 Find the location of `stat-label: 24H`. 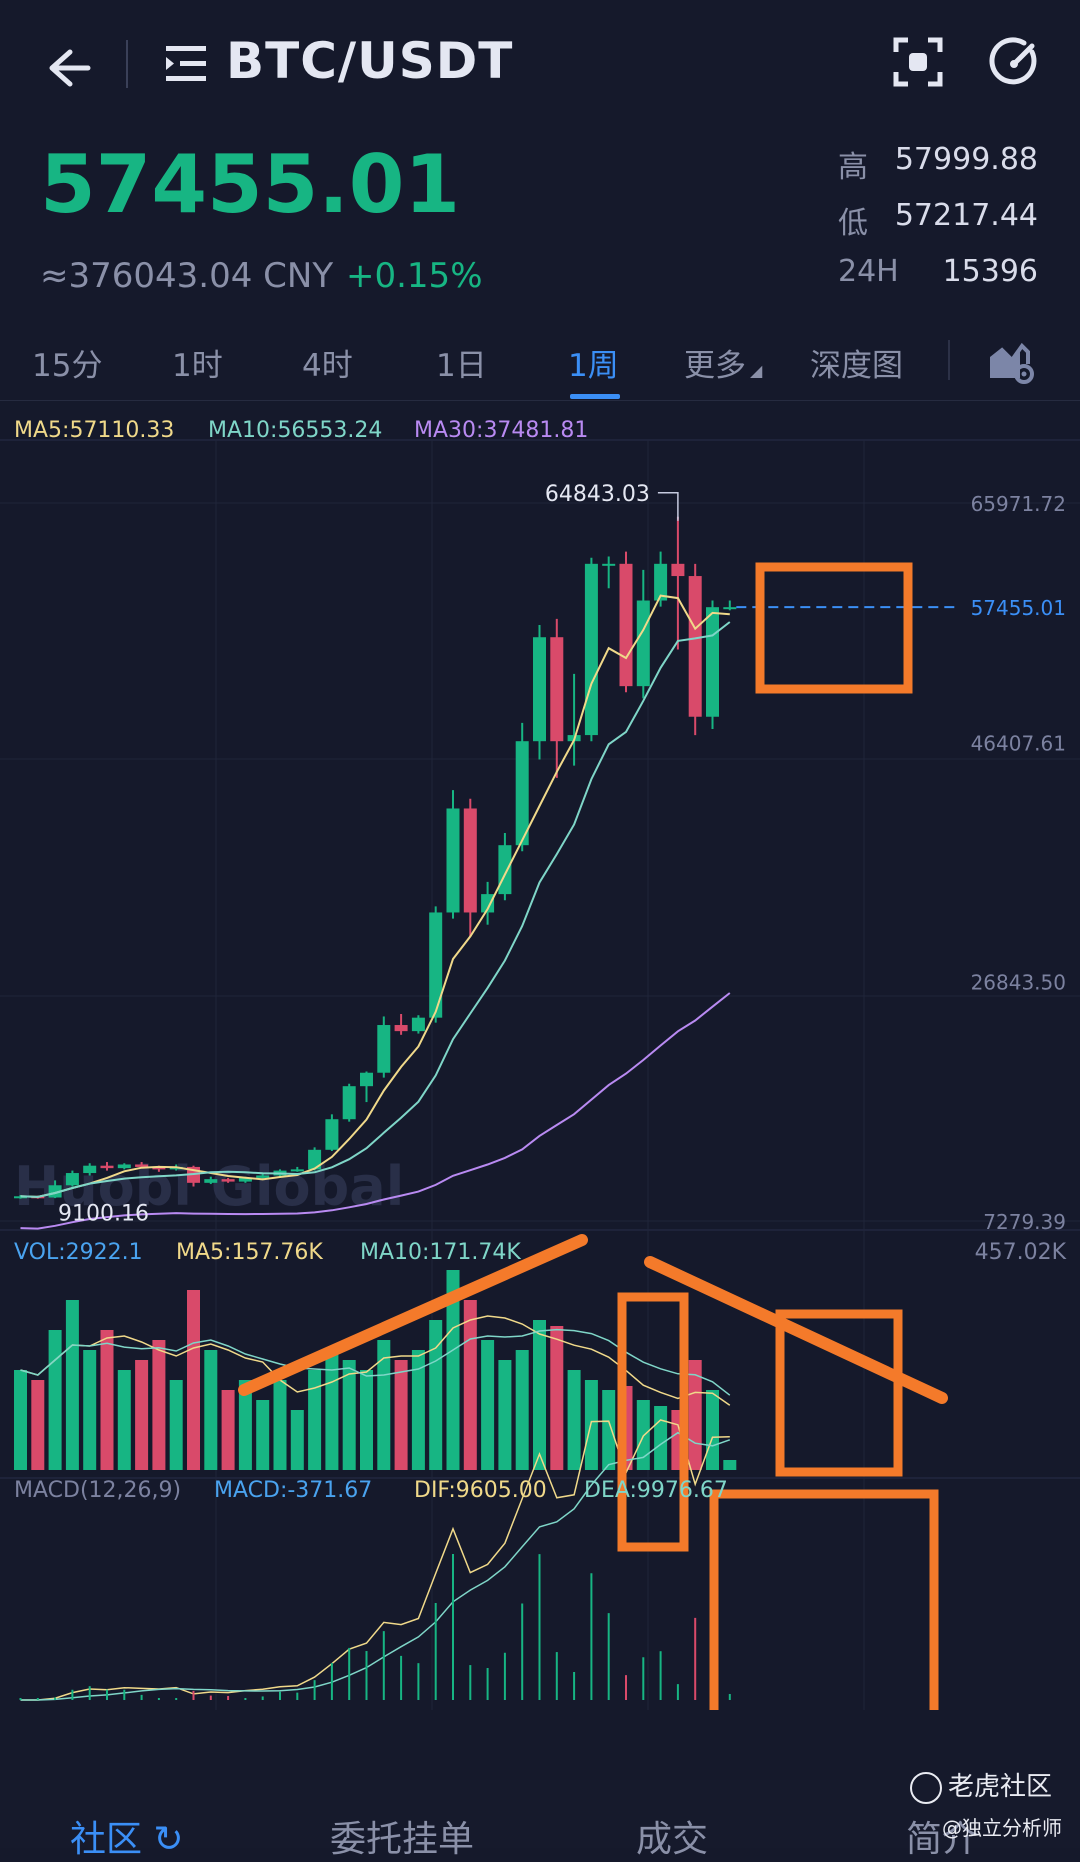

stat-label: 24H is located at coordinates (868, 271).